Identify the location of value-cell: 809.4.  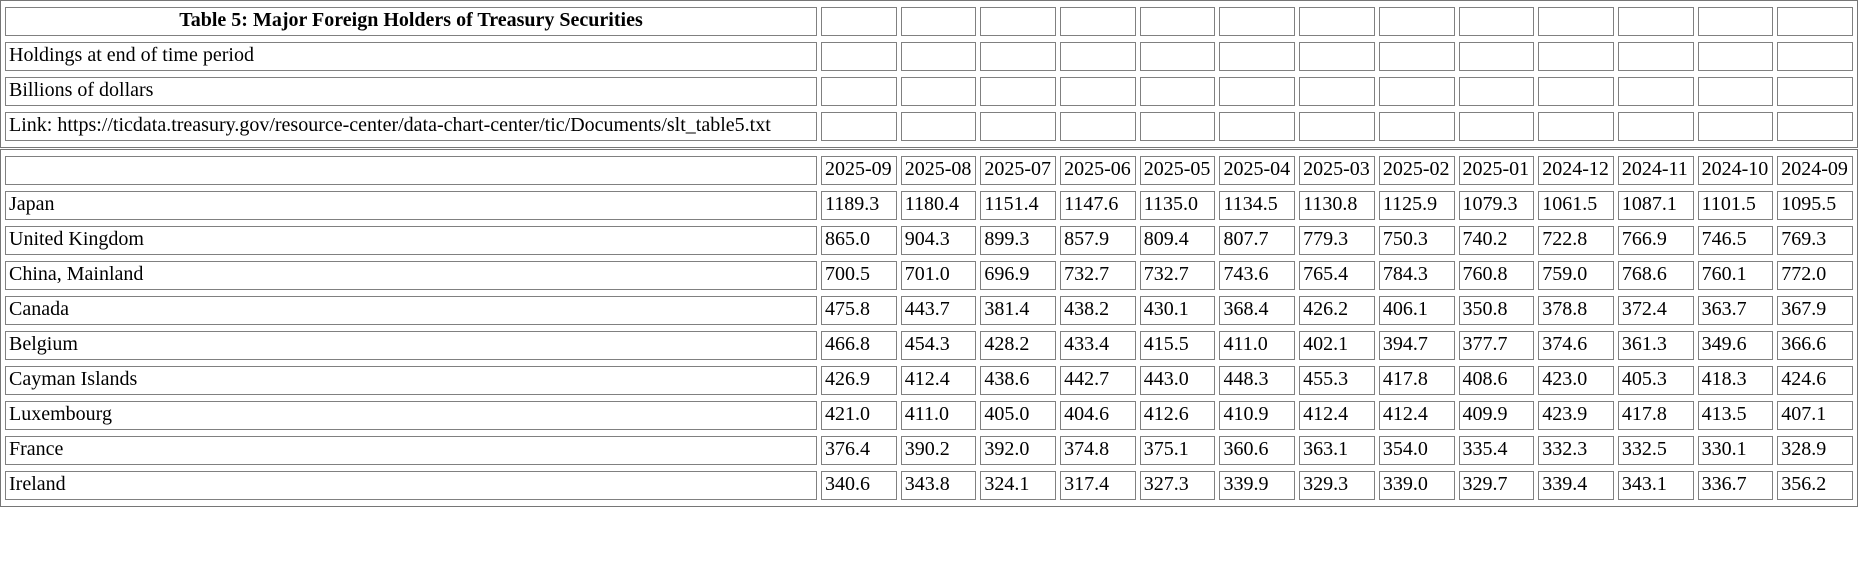
(1177, 240).